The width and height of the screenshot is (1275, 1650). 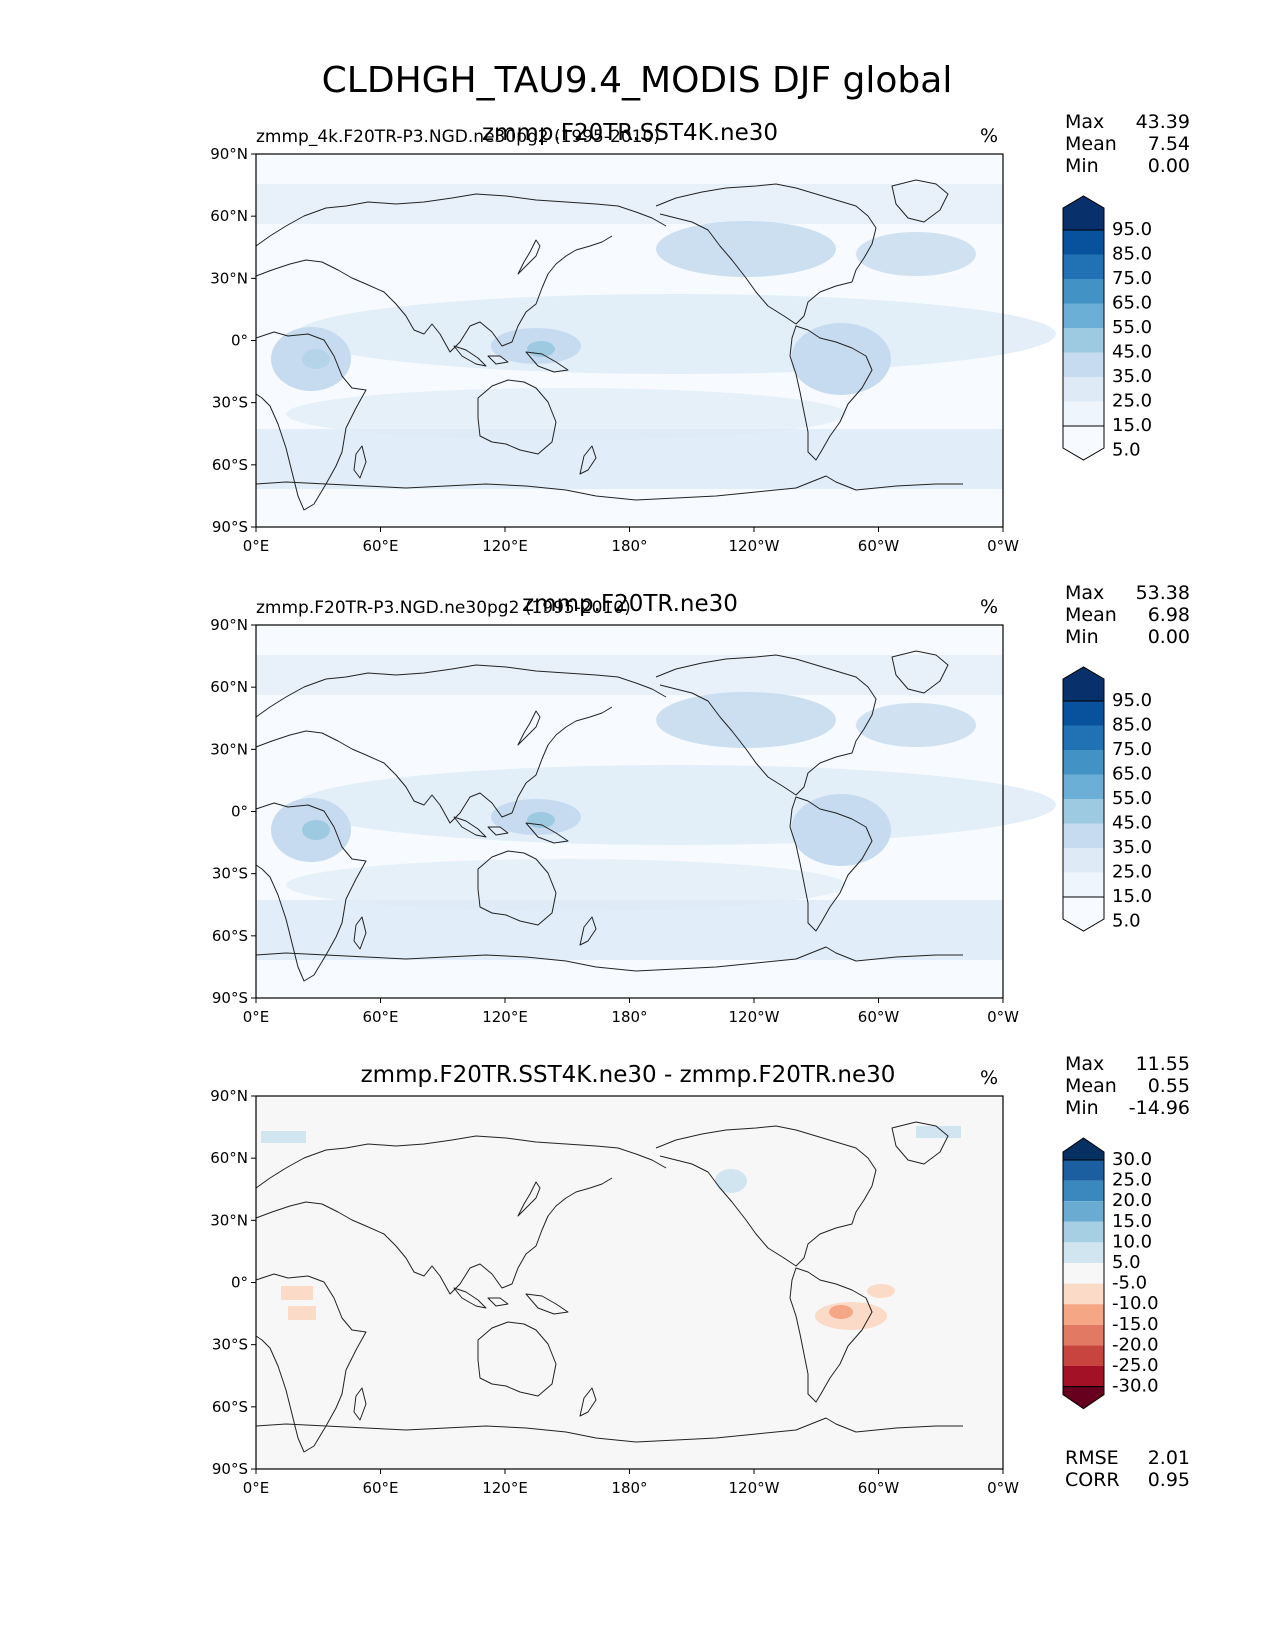 What do you see at coordinates (841, 830) in the screenshot?
I see `field-amazon` at bounding box center [841, 830].